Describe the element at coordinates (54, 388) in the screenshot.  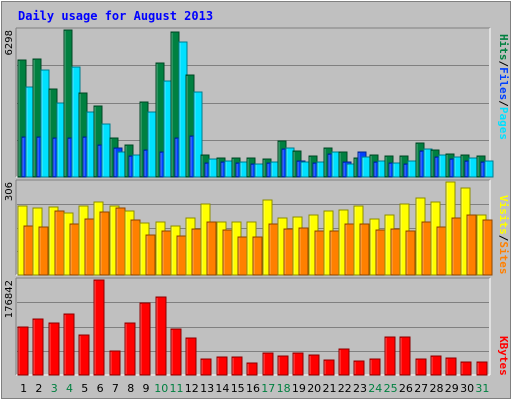
I see `x-tick-label: 3` at that location.